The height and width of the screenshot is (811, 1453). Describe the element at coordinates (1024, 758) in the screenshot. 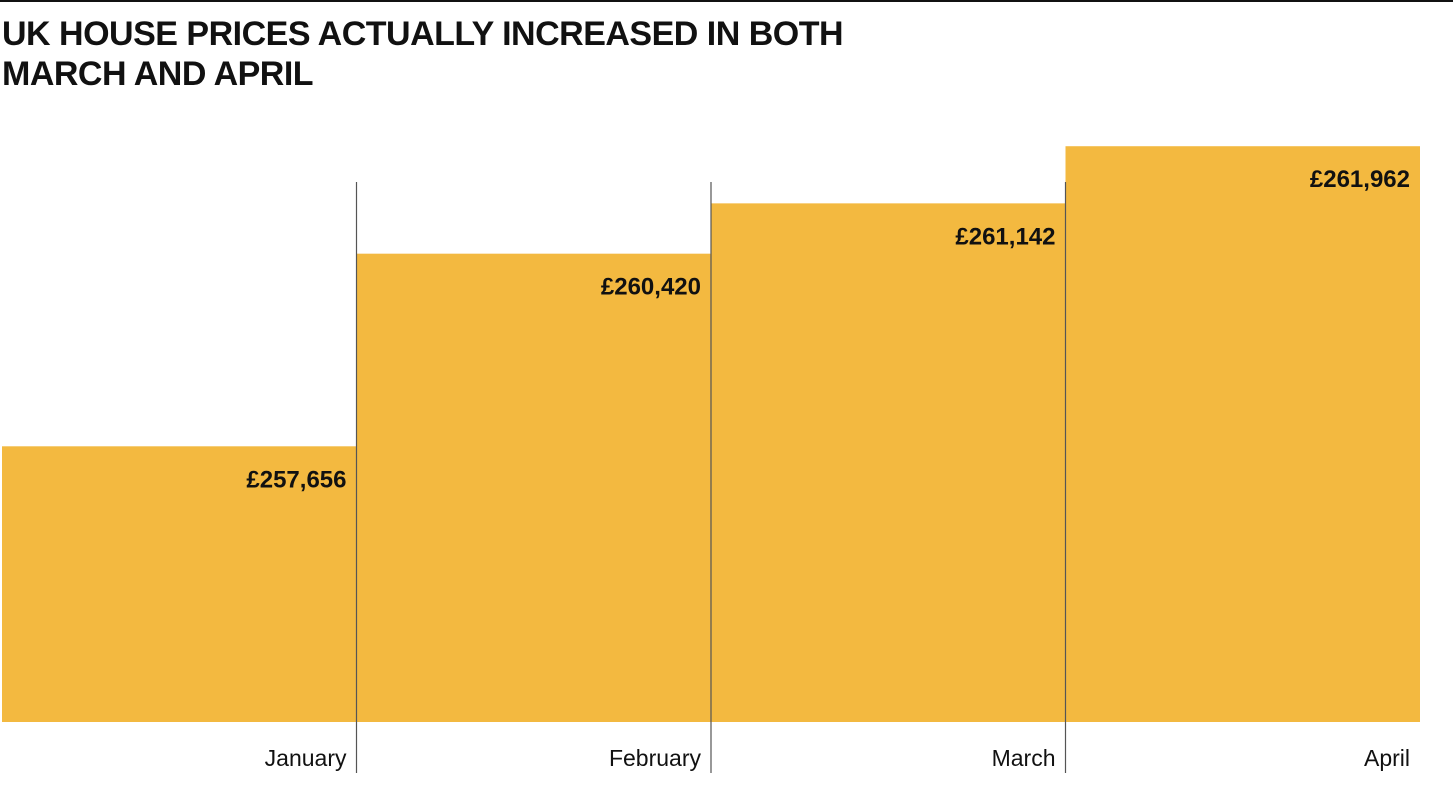

I see `tick-label-march: March` at that location.